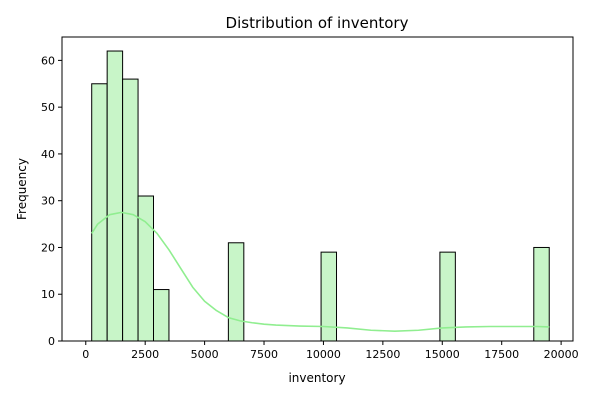  I want to click on y-tick-label: 30, so click(48, 201).